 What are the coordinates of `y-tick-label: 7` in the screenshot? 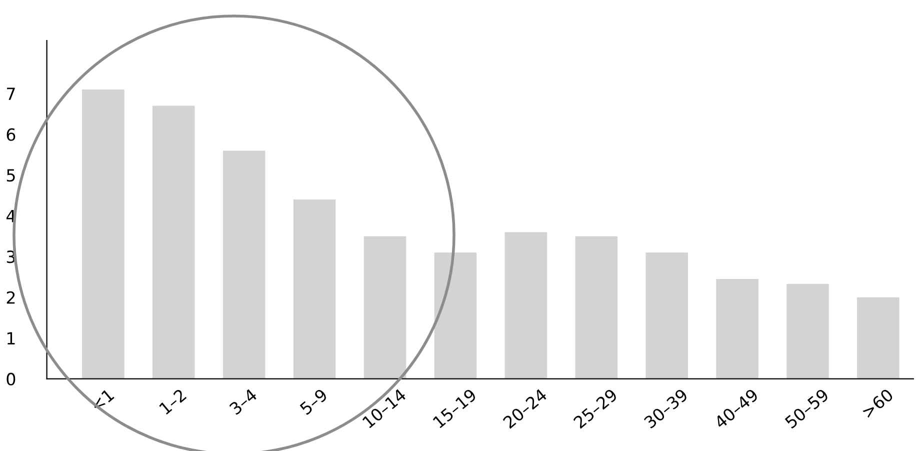 It's located at (11, 94).